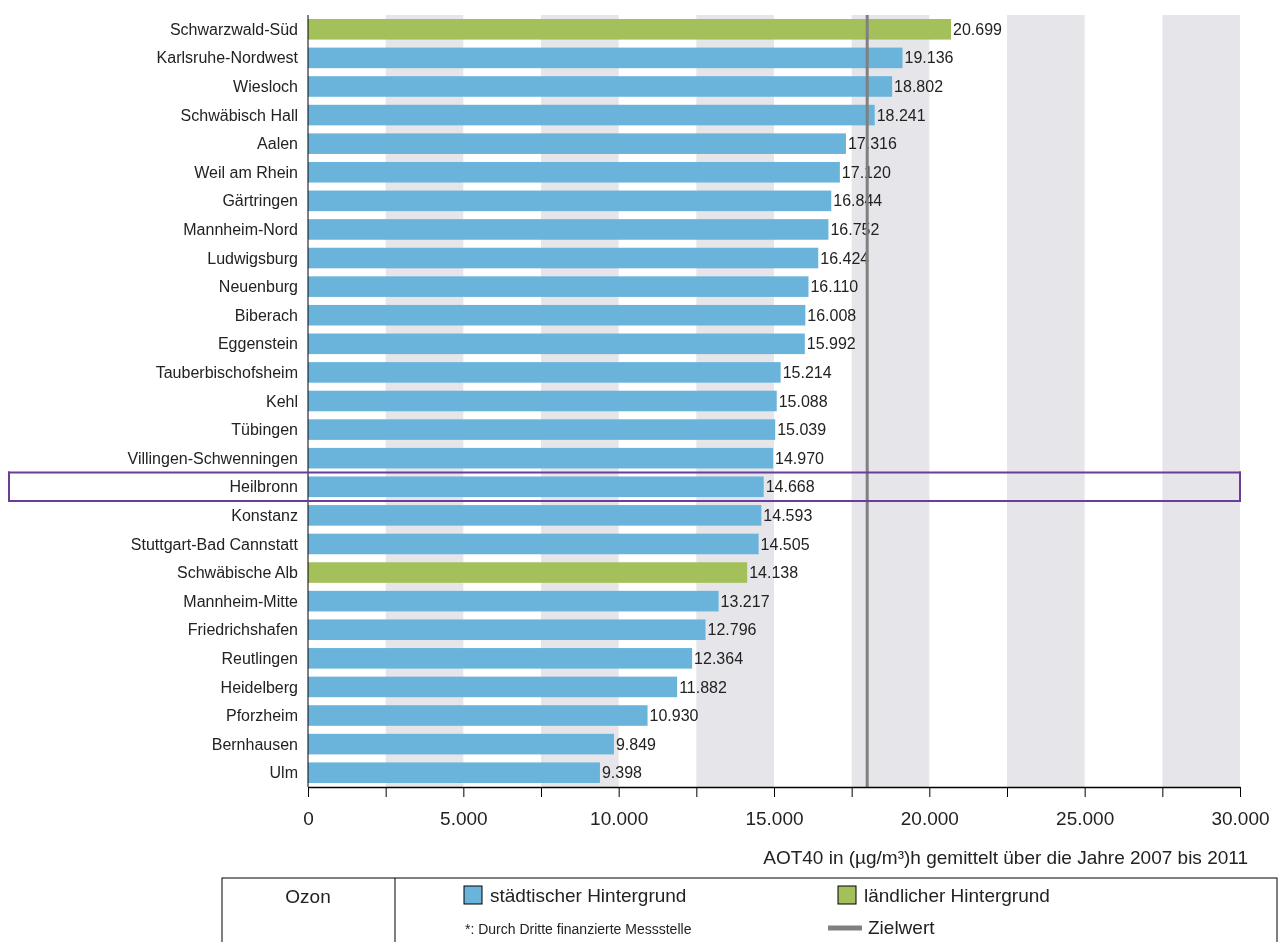 Image resolution: width=1278 pixels, height=942 pixels. What do you see at coordinates (242, 630) in the screenshot?
I see `y-tick-label: Friedrichshafen` at bounding box center [242, 630].